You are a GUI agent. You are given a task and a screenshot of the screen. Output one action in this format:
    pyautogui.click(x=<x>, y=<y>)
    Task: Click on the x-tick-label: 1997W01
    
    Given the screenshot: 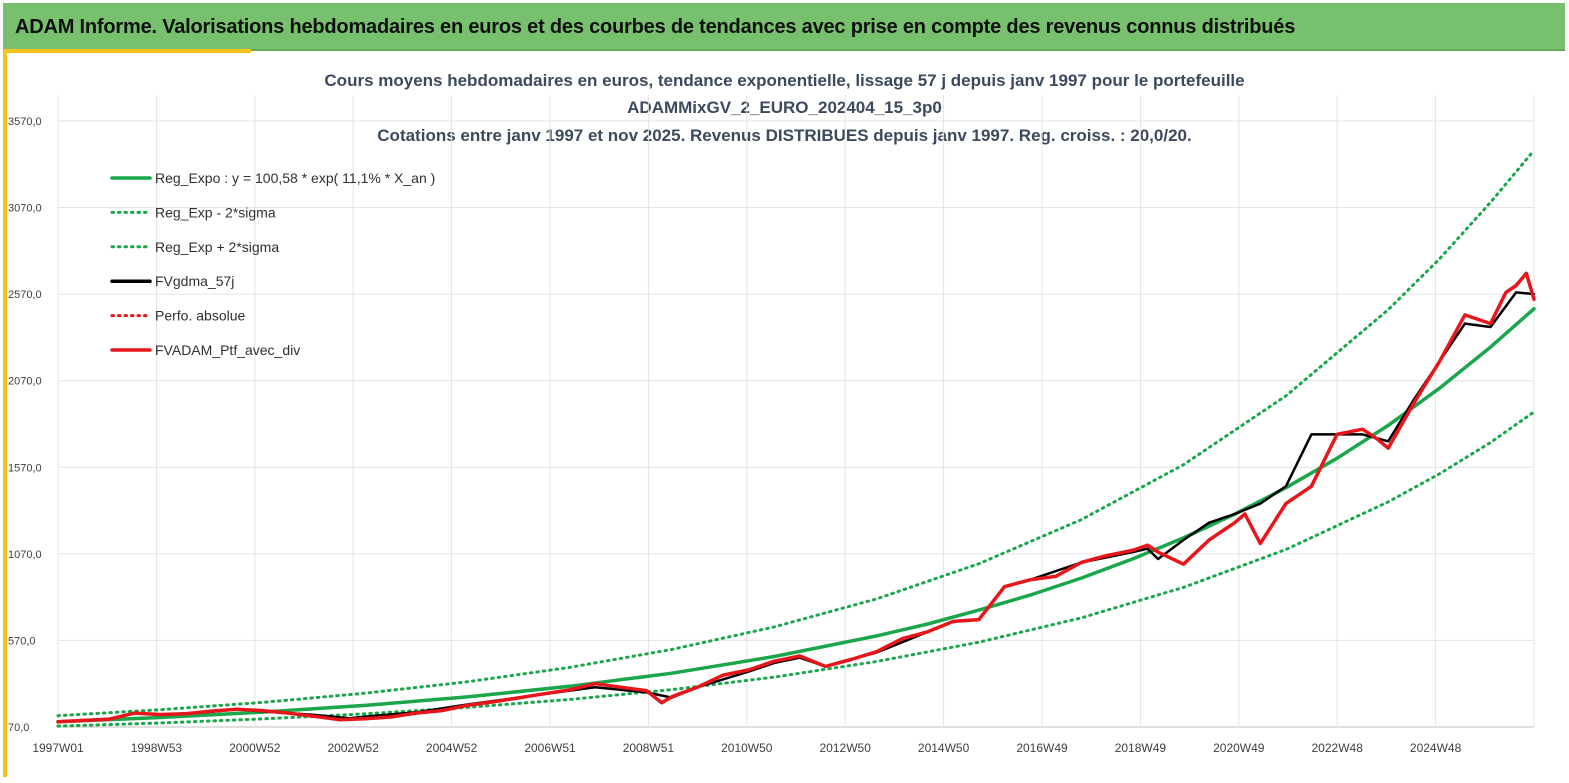 What is the action you would take?
    pyautogui.click(x=58, y=748)
    